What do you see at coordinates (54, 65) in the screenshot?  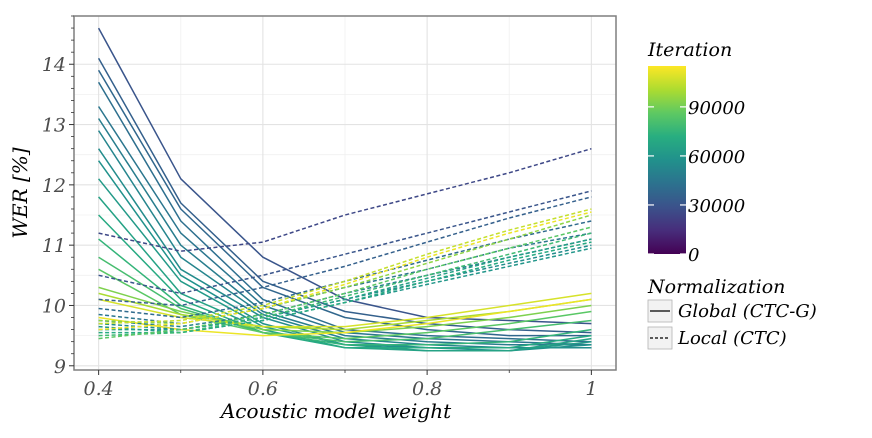 I see `y-tick-label: 14` at bounding box center [54, 65].